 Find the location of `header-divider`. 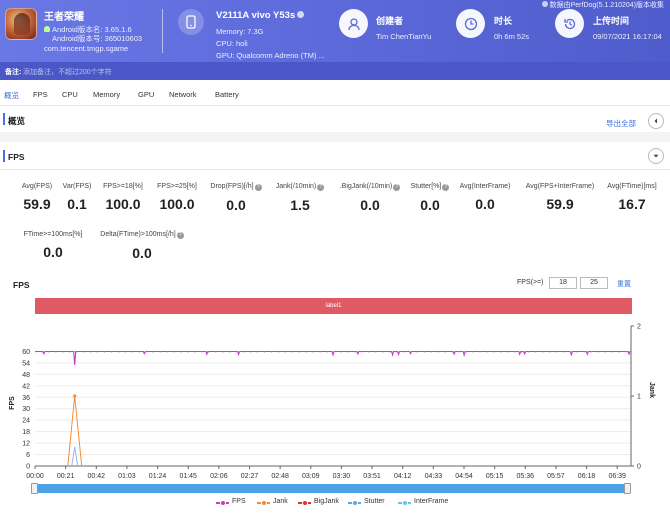

header-divider is located at coordinates (162, 31).